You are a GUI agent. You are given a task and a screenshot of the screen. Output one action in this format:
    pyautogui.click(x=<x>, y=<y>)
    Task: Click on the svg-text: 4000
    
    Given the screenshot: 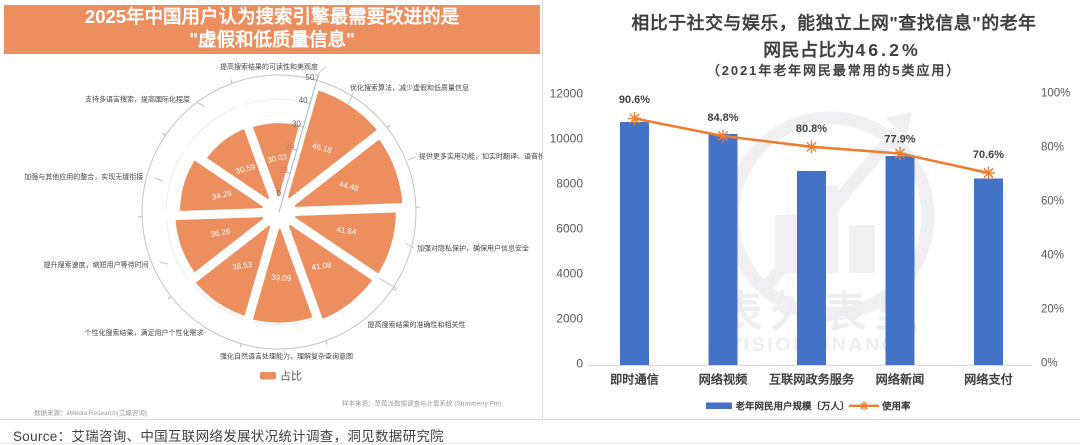 What is the action you would take?
    pyautogui.click(x=569, y=274)
    